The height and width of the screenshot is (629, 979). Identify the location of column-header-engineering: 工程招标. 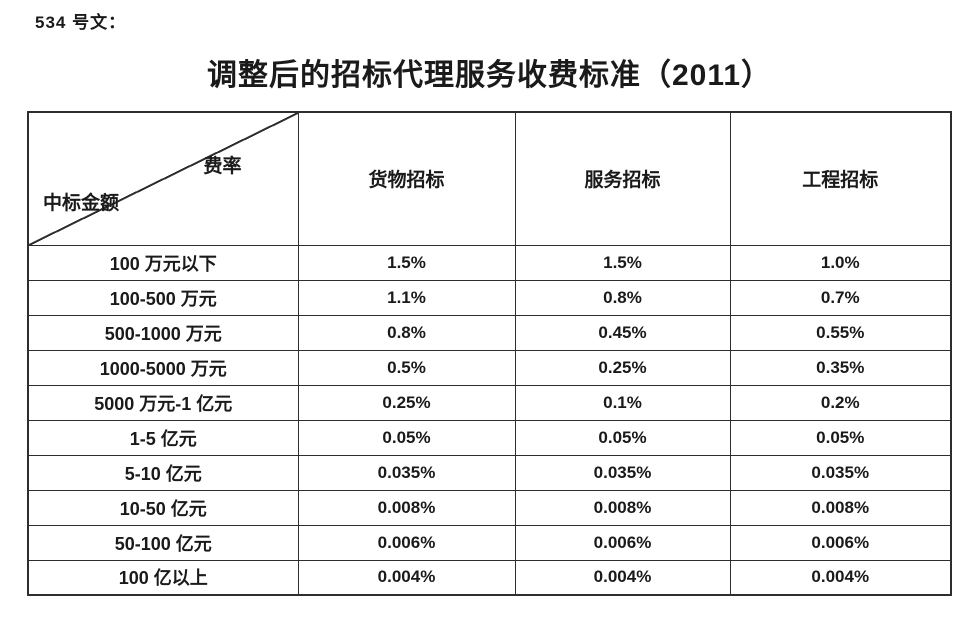
(840, 178).